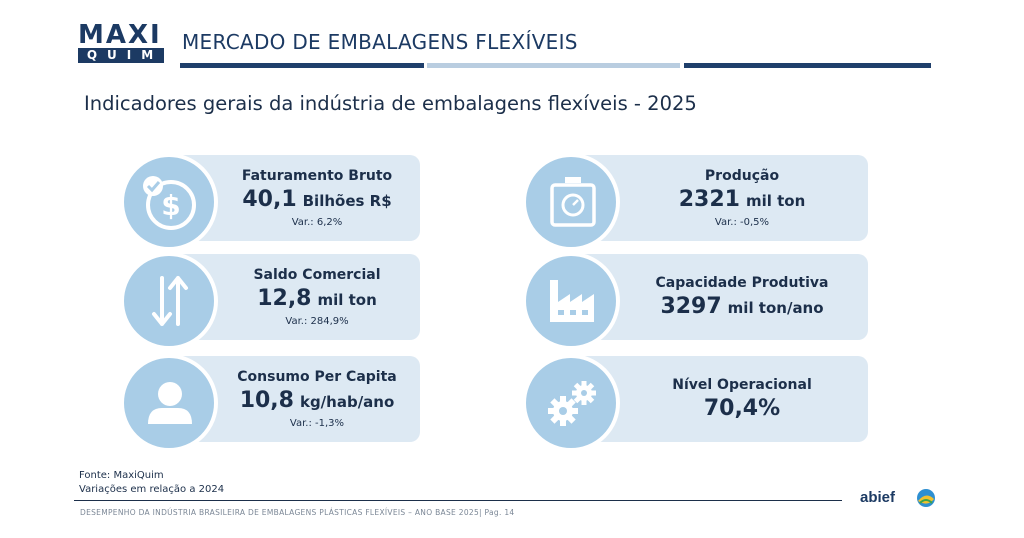 This screenshot has height=538, width=1024. Describe the element at coordinates (152, 489) in the screenshot. I see `variation-note: Variações em relação a 2024` at that location.